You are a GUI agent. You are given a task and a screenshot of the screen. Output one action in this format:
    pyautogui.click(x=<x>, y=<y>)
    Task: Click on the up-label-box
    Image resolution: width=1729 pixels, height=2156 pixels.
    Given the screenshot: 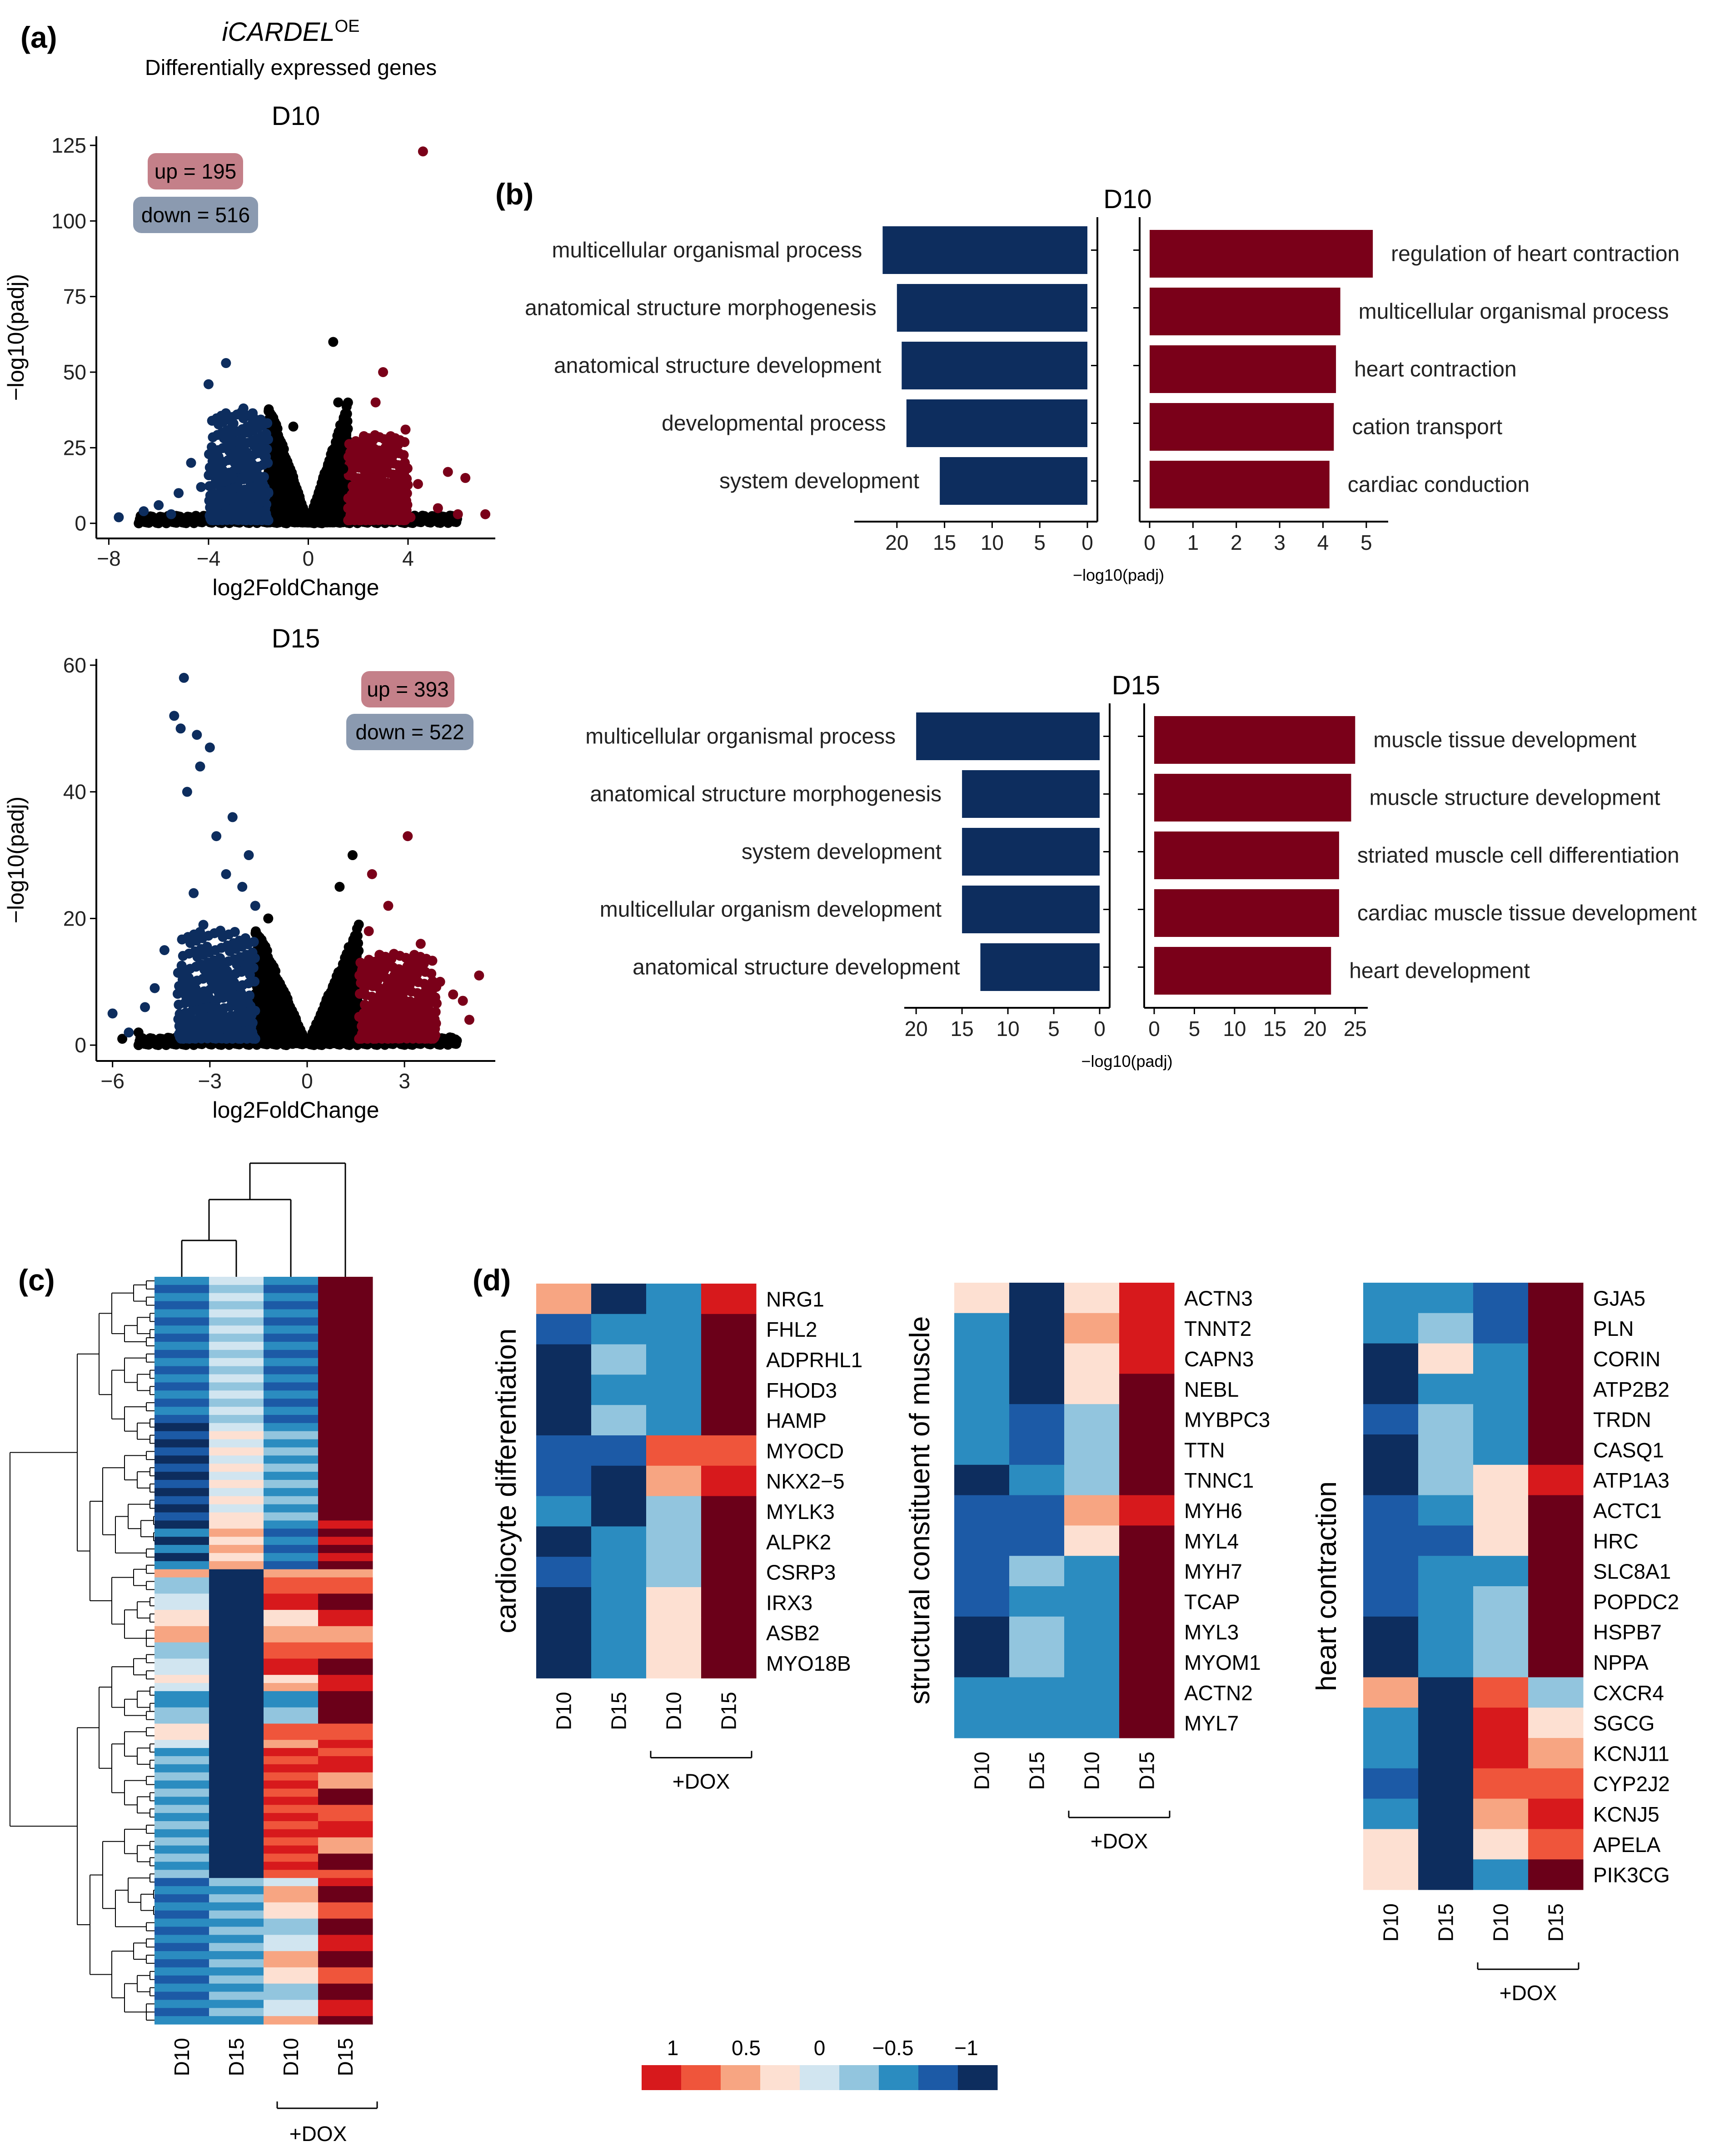 What is the action you would take?
    pyautogui.click(x=195, y=171)
    